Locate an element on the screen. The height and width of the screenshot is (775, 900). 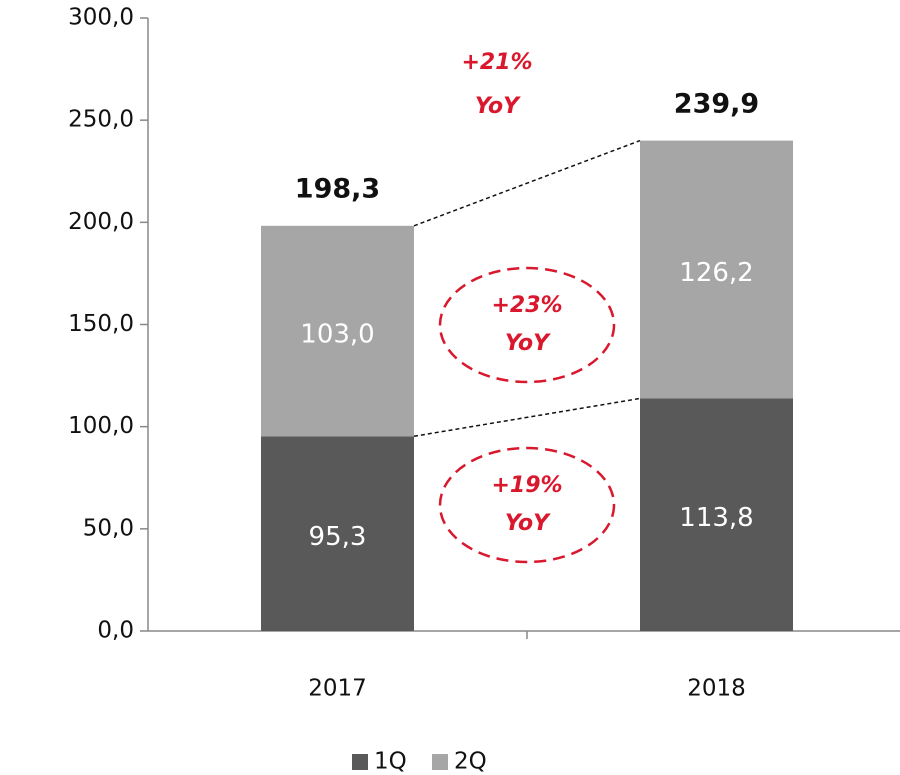
segment-label: 113,8 is located at coordinates (716, 518).